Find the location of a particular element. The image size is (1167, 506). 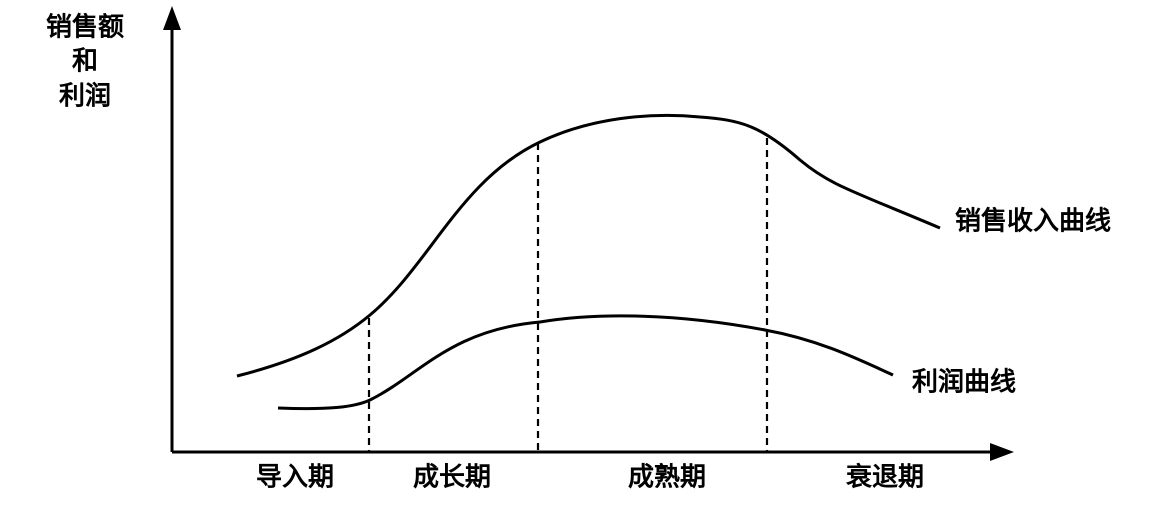

stage-label: 衰退期 is located at coordinates (884, 477).